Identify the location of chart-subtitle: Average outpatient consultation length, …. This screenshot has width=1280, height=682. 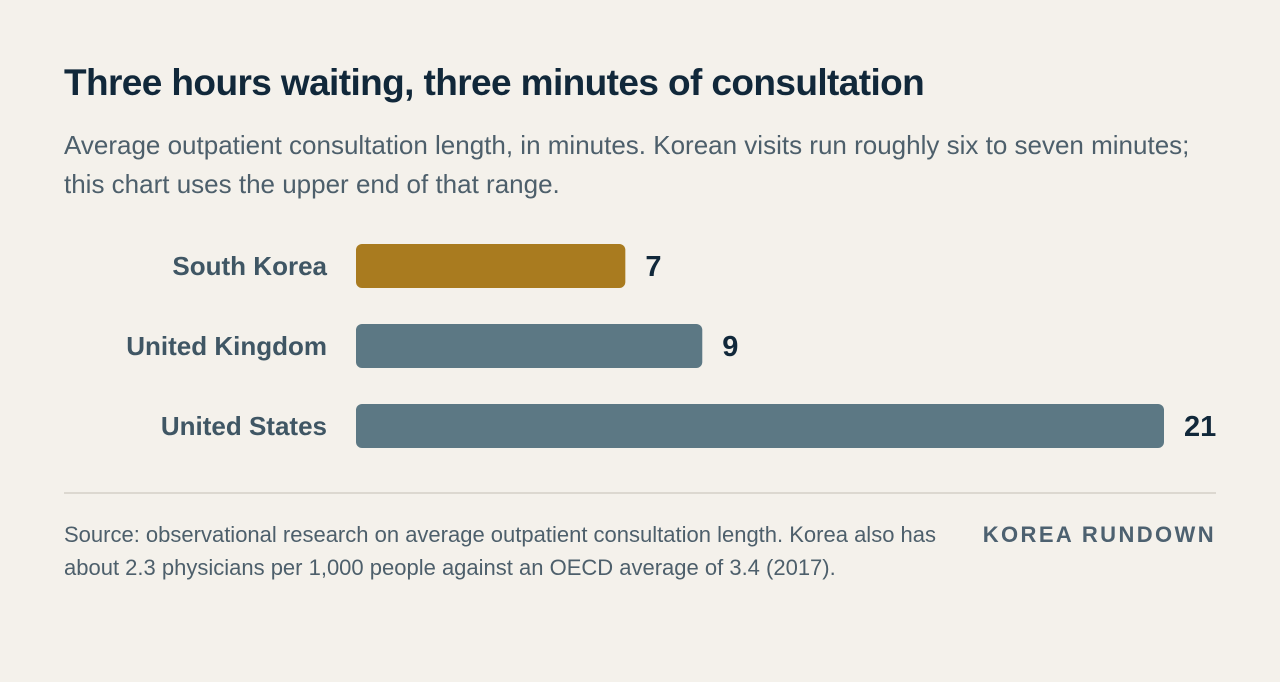
(627, 164).